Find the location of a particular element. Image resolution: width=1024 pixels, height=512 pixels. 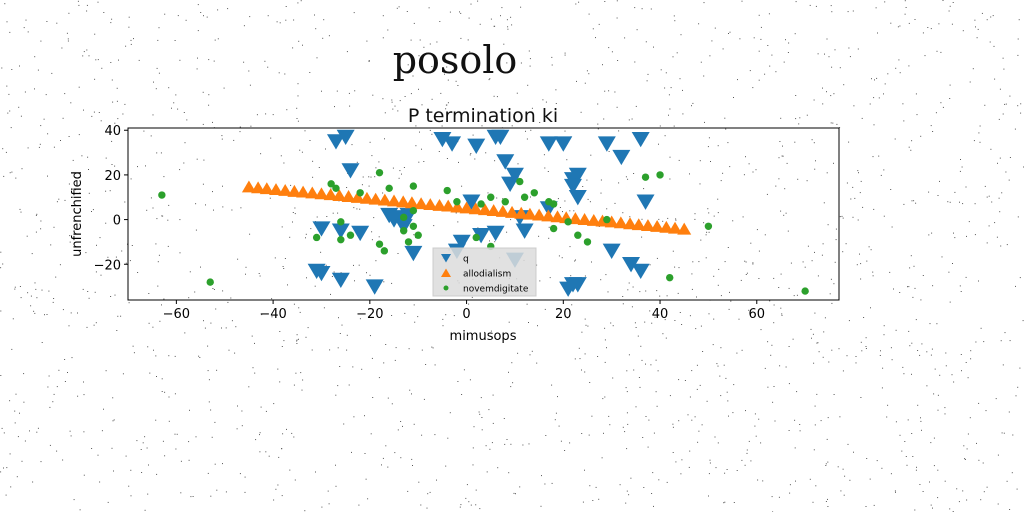

legend-marker-allodialism is located at coordinates (446, 272).